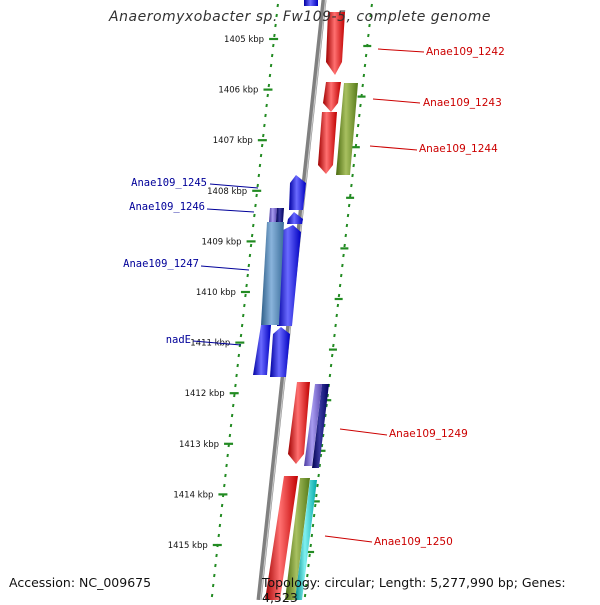  I want to click on scale-label-1415-kbp: 1415 kbp, so click(188, 546).